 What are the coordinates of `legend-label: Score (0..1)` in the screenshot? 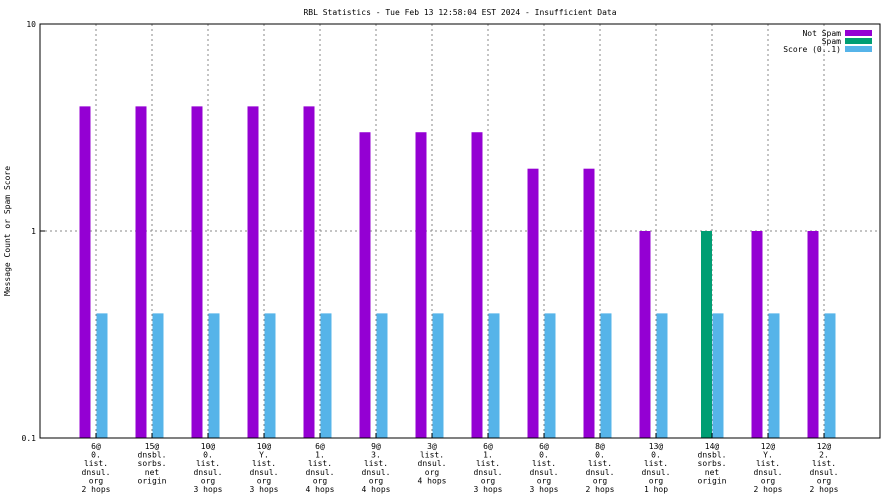 It's located at (812, 49).